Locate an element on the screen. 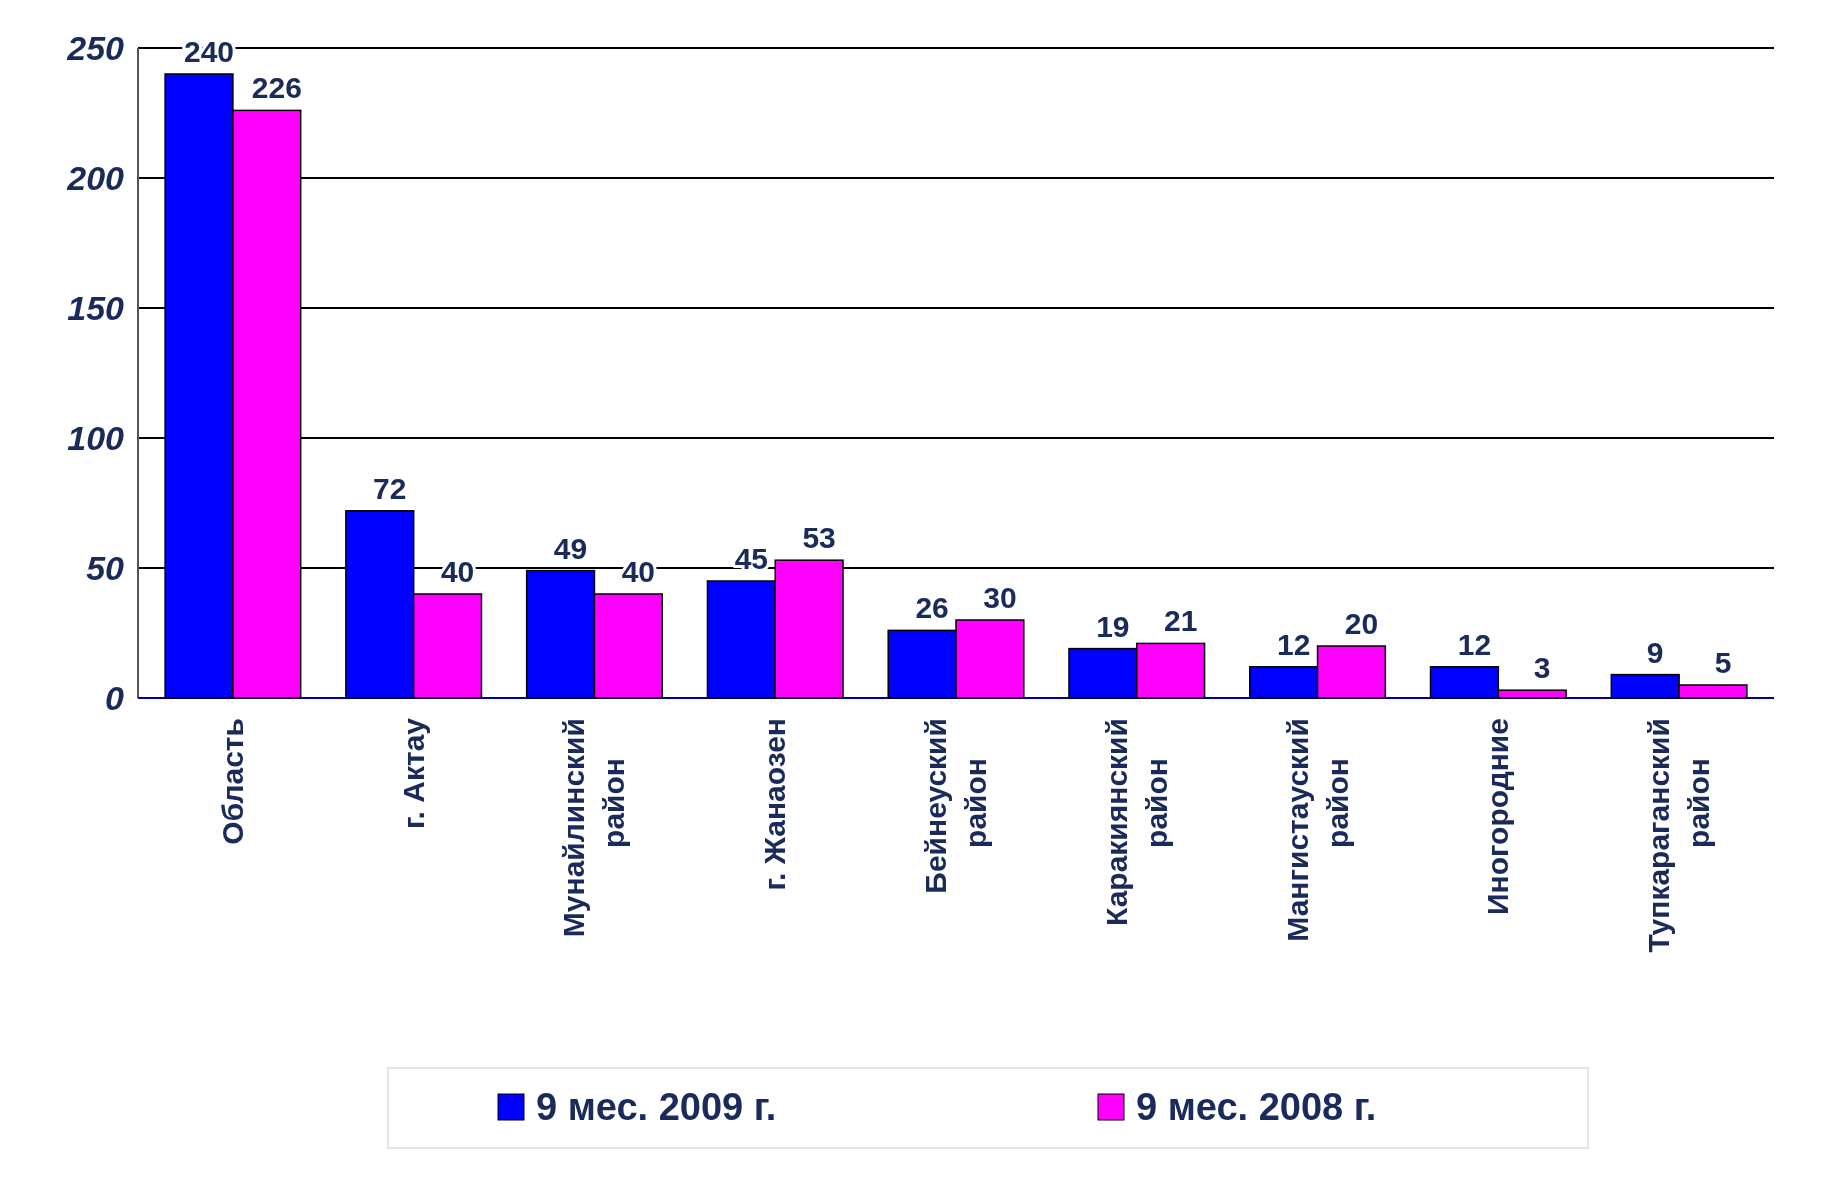 Image resolution: width=1822 pixels, height=1194 pixels. data-label: 26 is located at coordinates (932, 608).